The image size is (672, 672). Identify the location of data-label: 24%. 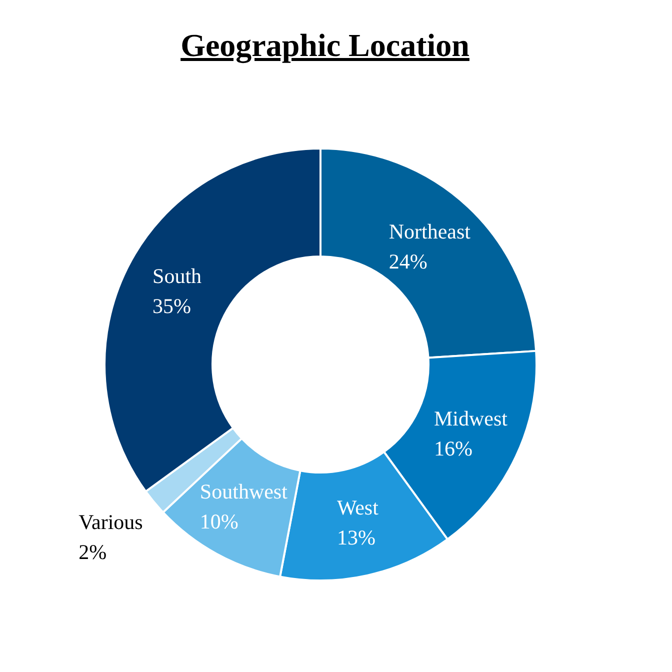
(408, 261).